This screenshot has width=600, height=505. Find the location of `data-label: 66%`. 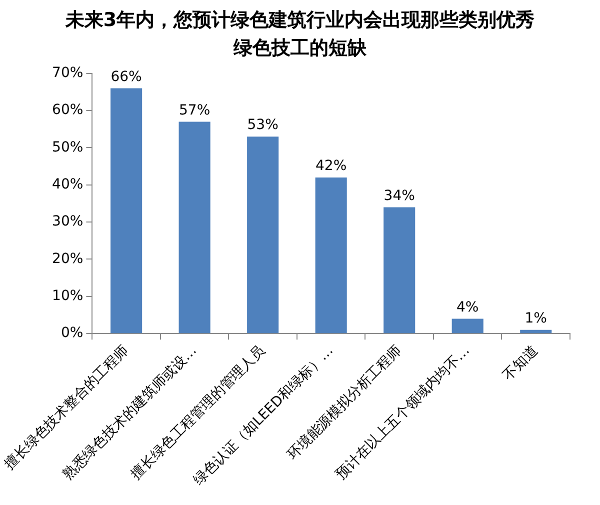

data-label: 66% is located at coordinates (126, 76).